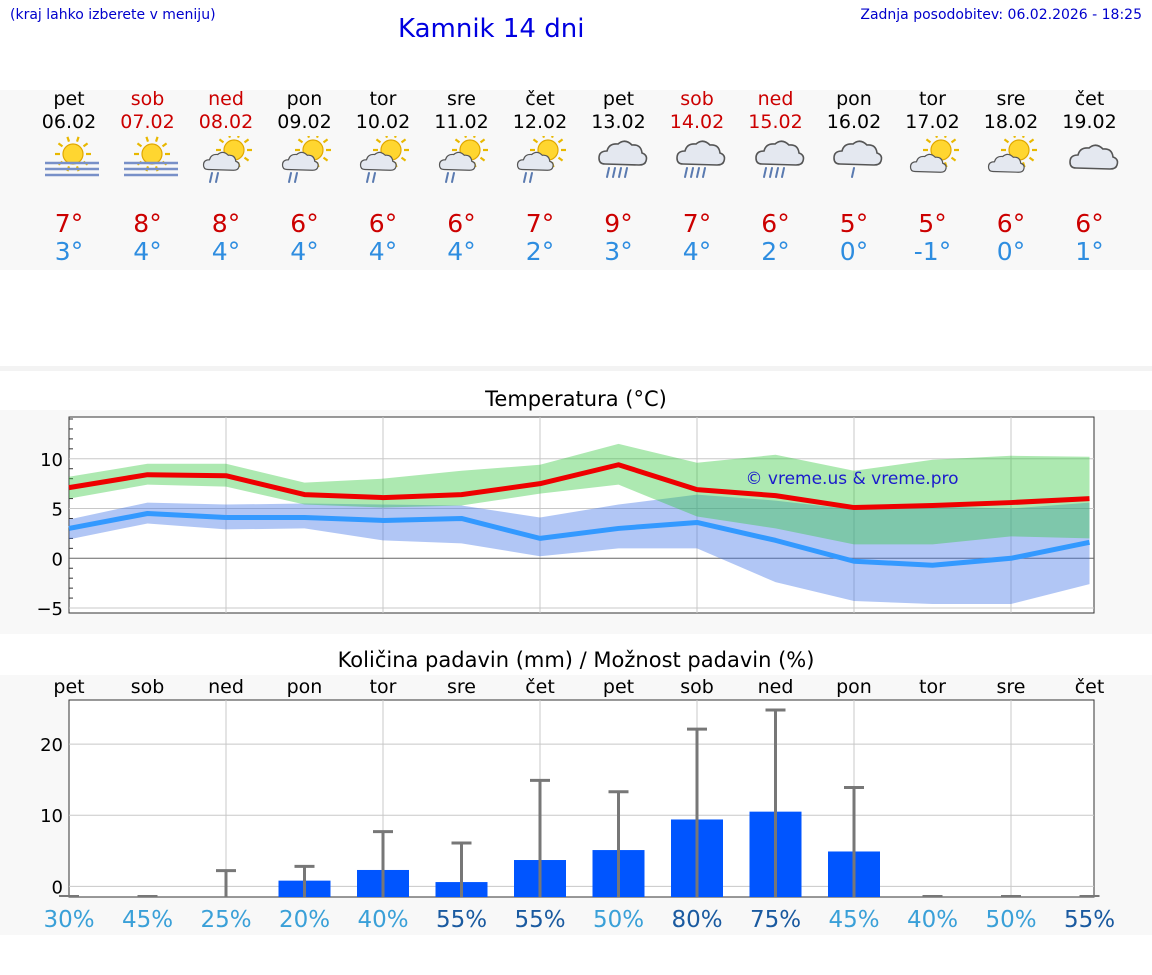 The image size is (1152, 975). What do you see at coordinates (57, 559) in the screenshot?
I see `y-tick-label: 0` at bounding box center [57, 559].